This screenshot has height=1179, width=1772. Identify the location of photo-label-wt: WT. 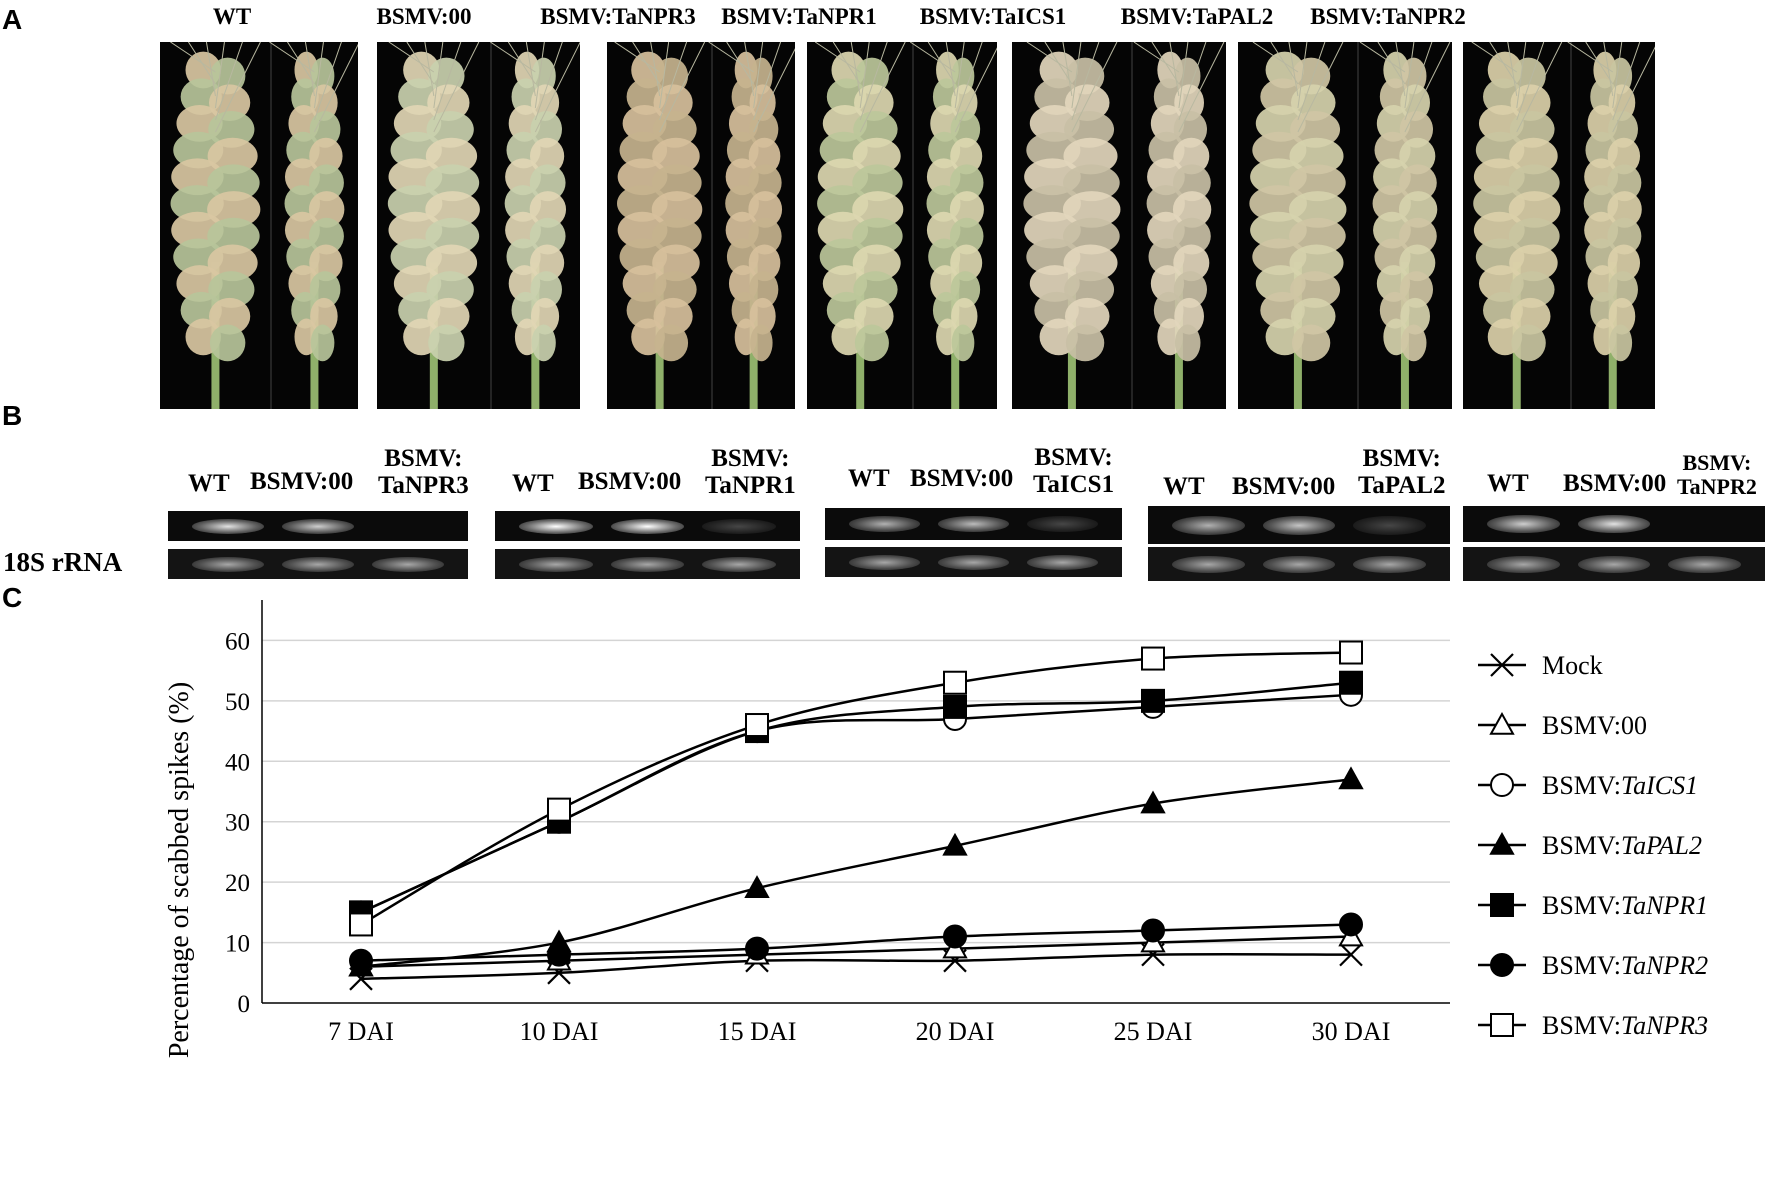
(232, 16).